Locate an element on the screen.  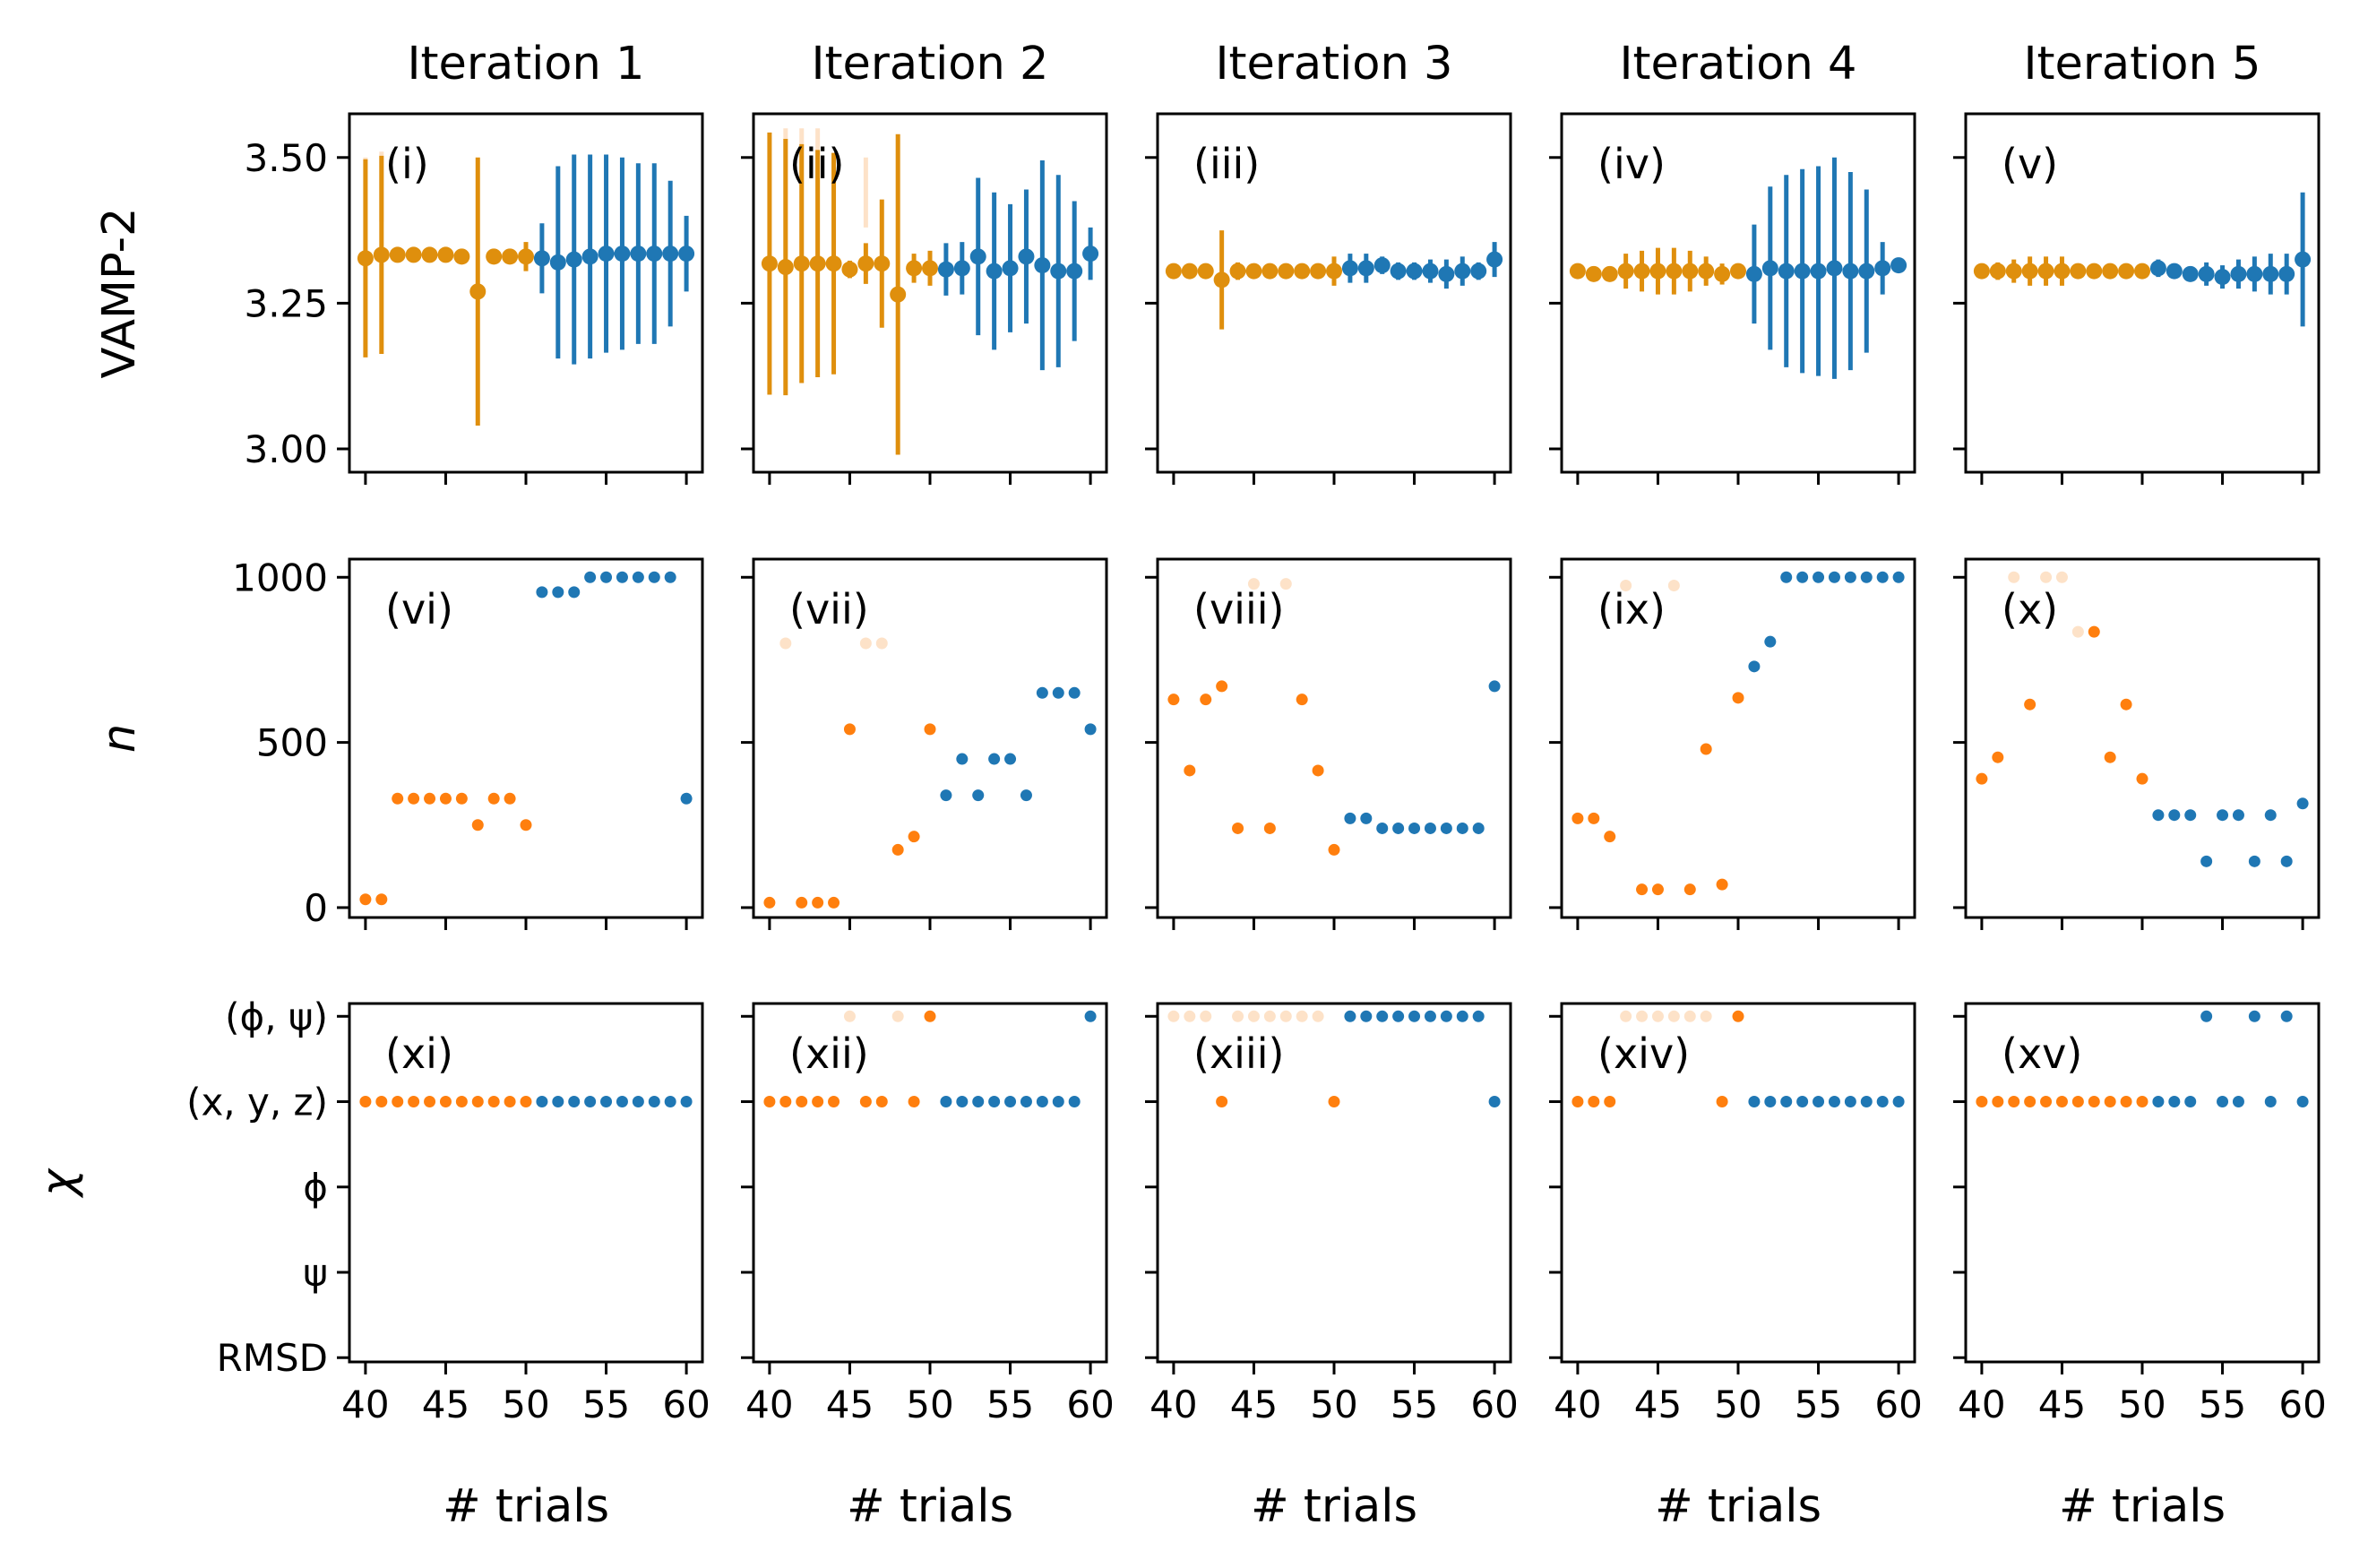
panel-label: (i) is located at coordinates (407, 164).